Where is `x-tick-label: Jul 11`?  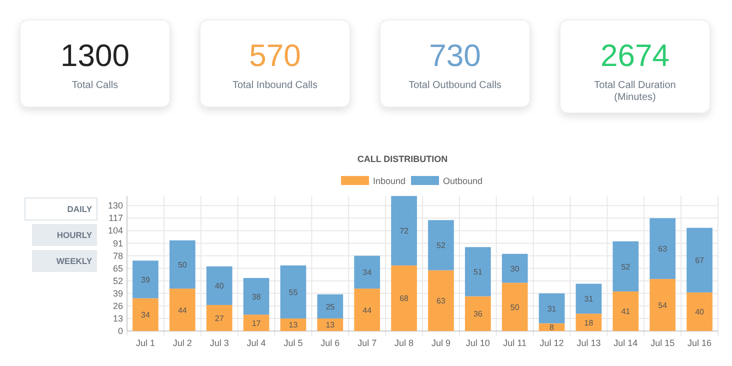 x-tick-label: Jul 11 is located at coordinates (515, 343).